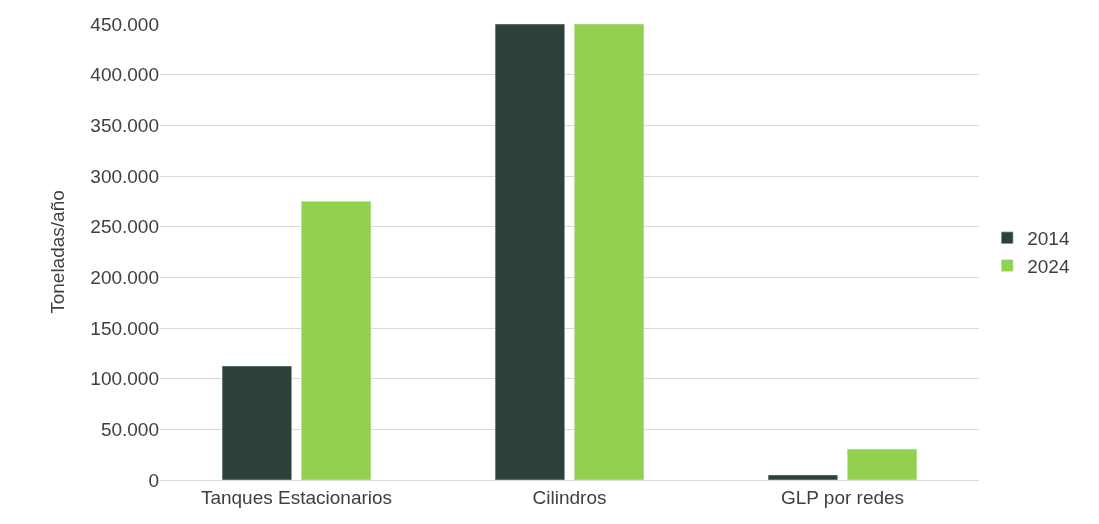  I want to click on legend-label: 2024, so click(1048, 266).